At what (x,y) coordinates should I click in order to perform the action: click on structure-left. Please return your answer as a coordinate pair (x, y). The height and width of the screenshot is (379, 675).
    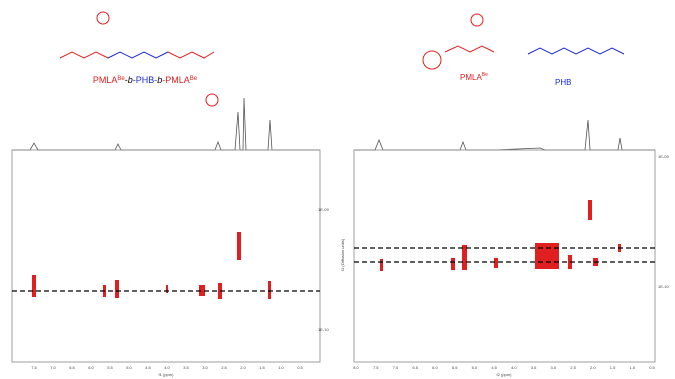
    Looking at the image, I should click on (139, 59).